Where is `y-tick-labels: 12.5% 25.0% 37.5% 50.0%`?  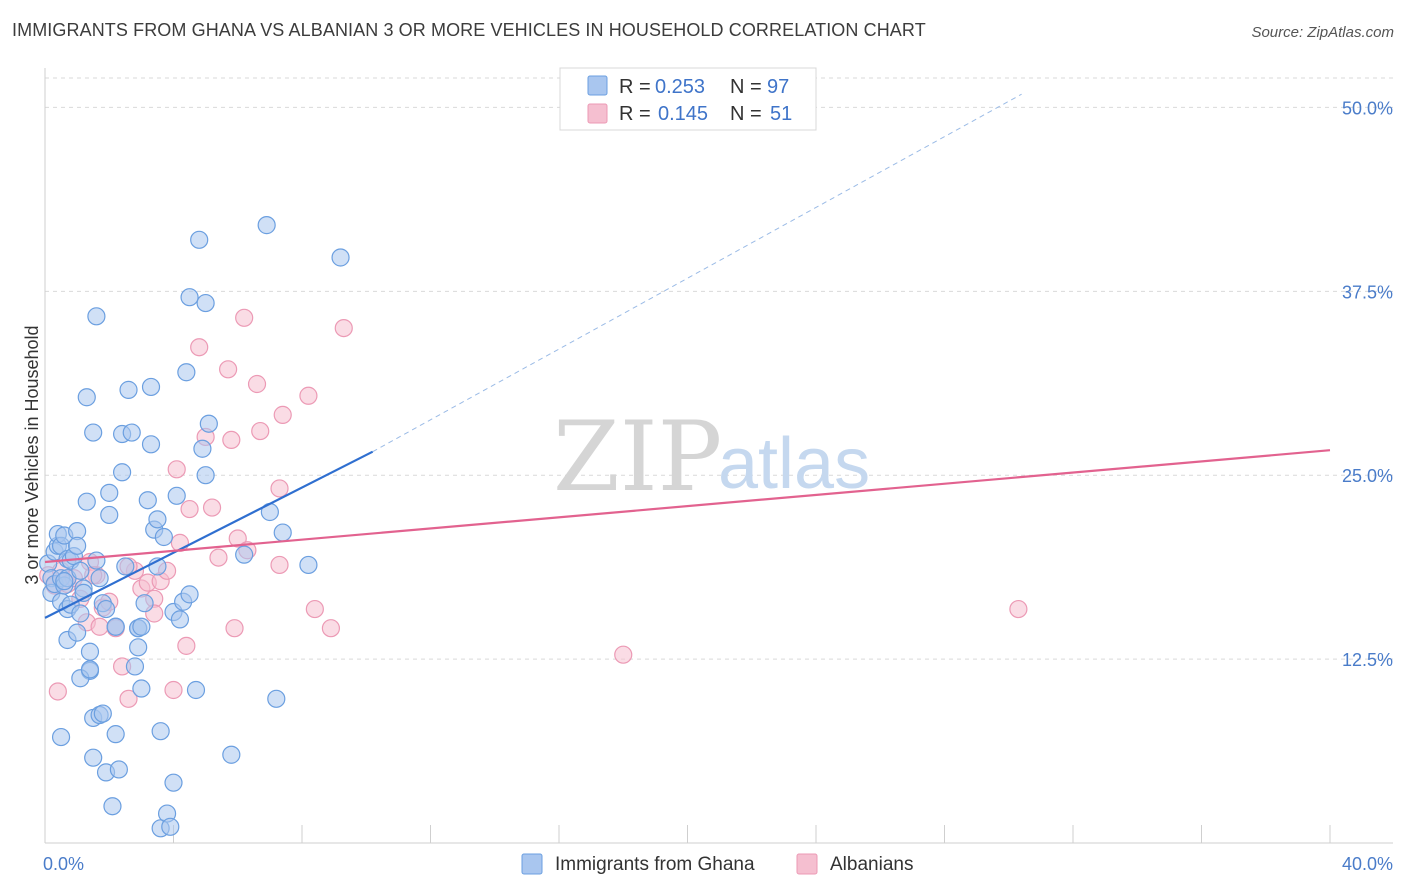 y-tick-labels: 12.5% 25.0% 37.5% 50.0% is located at coordinates (1367, 384).